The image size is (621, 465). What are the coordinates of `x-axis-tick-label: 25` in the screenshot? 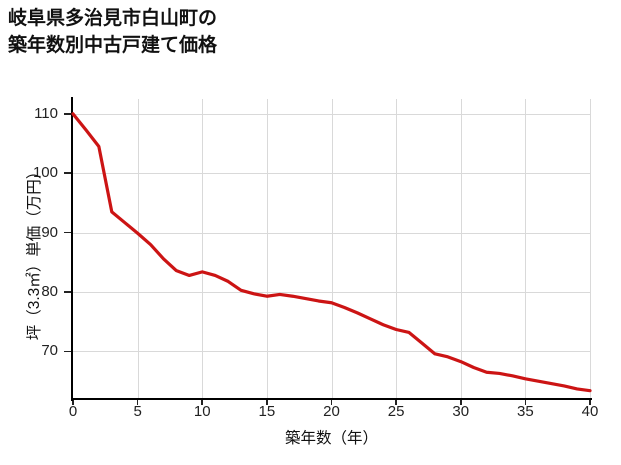 It's located at (396, 411).